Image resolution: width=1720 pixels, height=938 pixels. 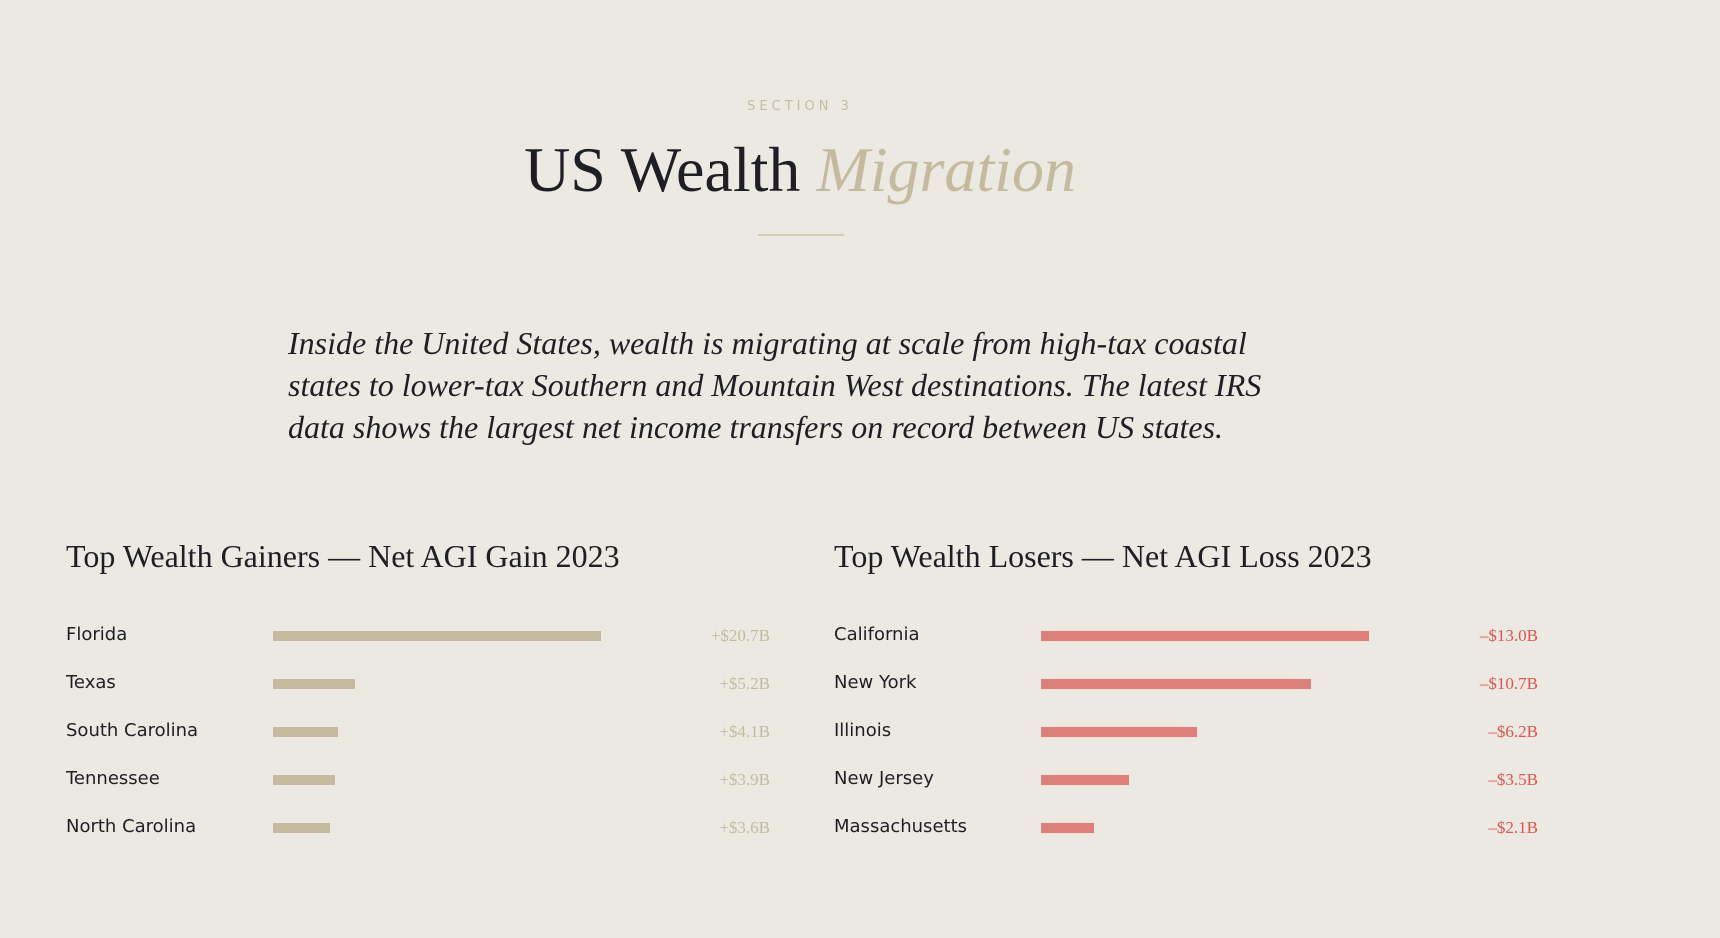 What do you see at coordinates (418, 840) in the screenshot?
I see `bar-row: North Carolina +$3.6B` at bounding box center [418, 840].